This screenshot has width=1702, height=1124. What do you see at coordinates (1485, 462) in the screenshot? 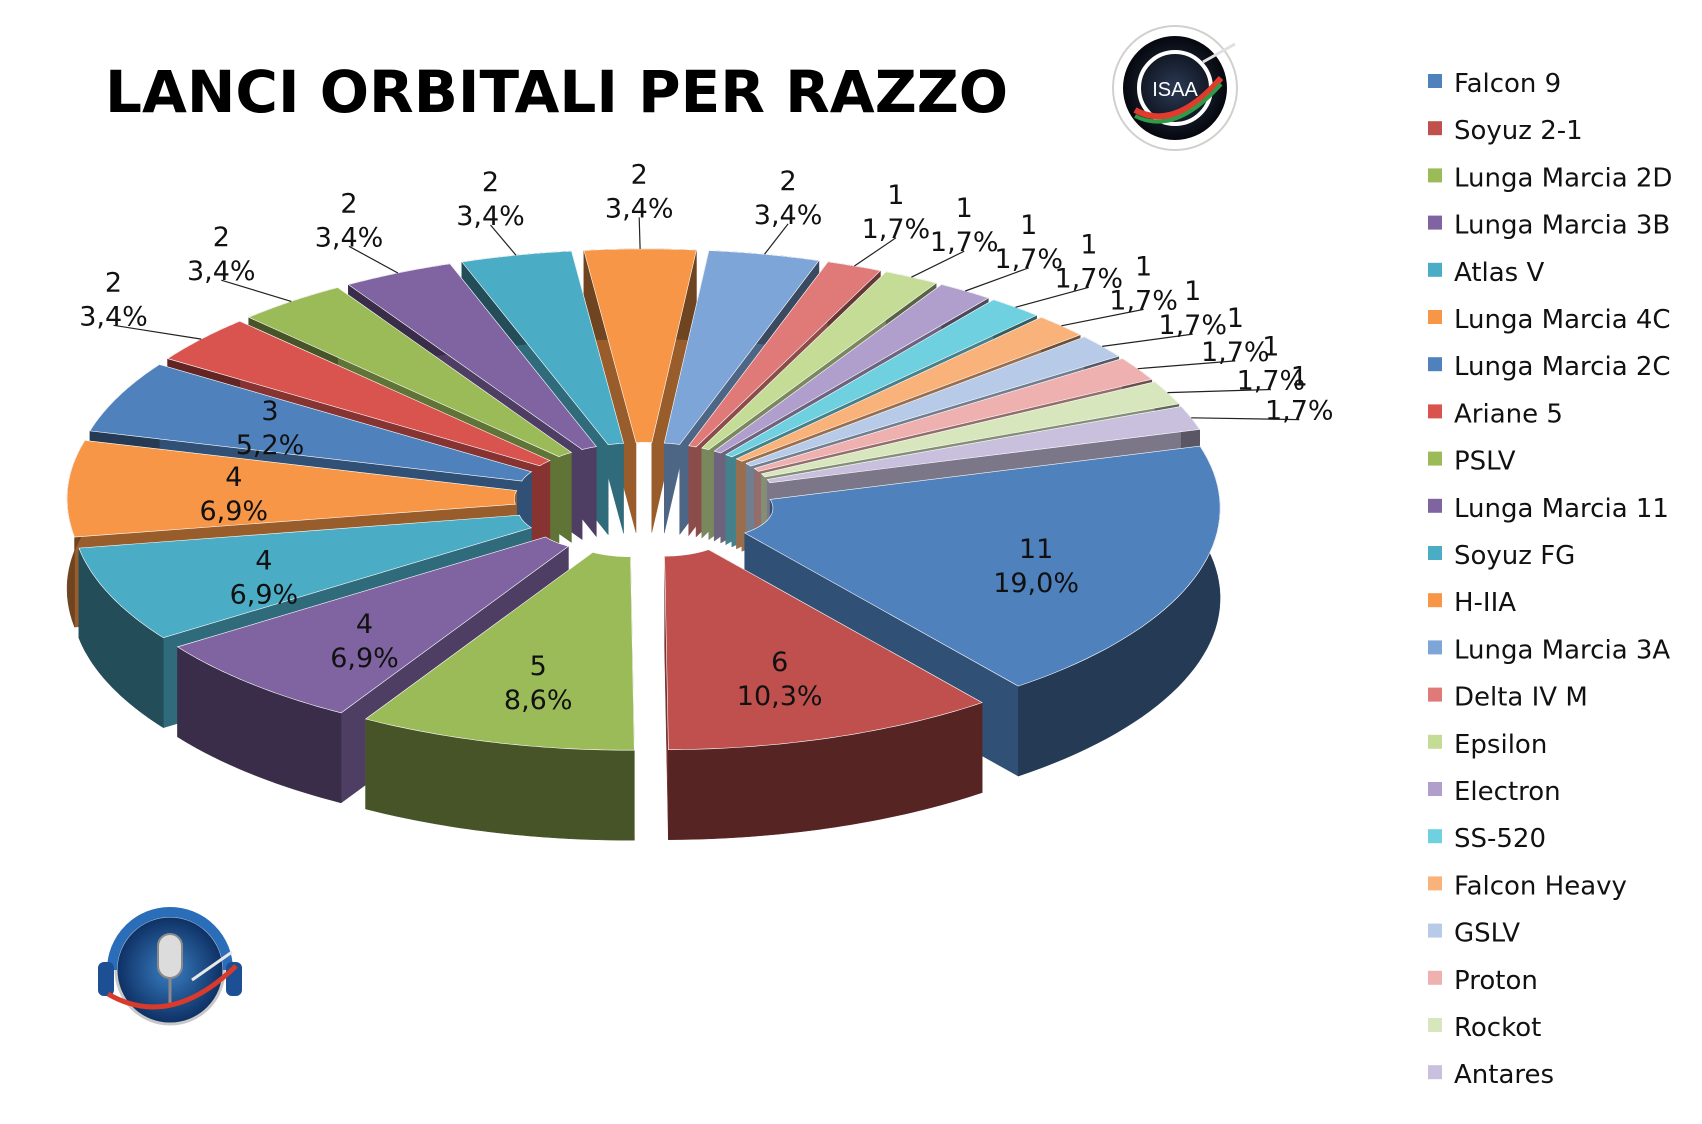
I see `legend-label-8: PSLV` at bounding box center [1485, 462].